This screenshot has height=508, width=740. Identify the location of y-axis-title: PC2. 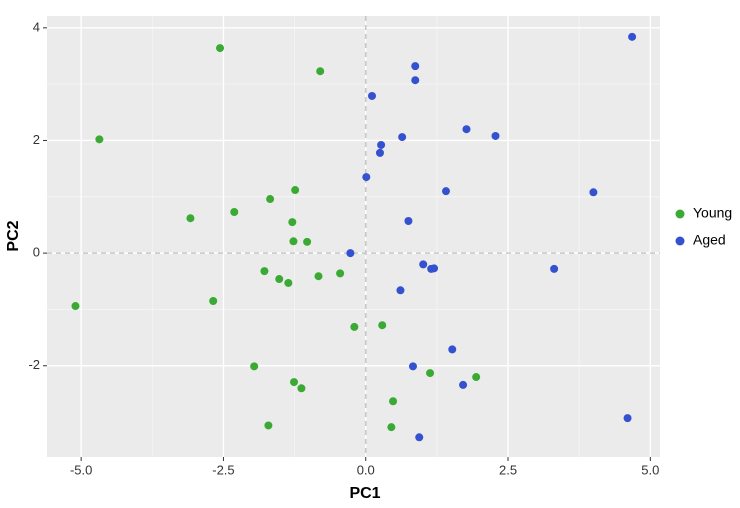
(13, 235).